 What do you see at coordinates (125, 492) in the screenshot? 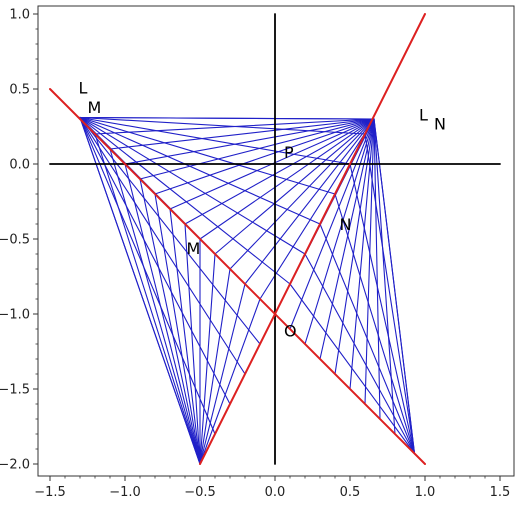
I see `x-tick-label-1: −1.0` at bounding box center [125, 492].